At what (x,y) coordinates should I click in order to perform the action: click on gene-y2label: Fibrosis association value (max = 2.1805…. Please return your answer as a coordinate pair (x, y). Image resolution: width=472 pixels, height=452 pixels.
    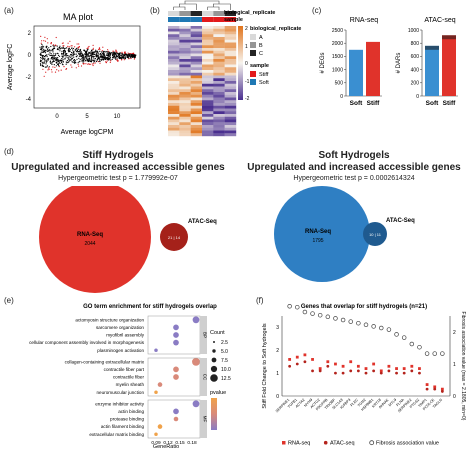
    Looking at the image, I should click on (463, 366).